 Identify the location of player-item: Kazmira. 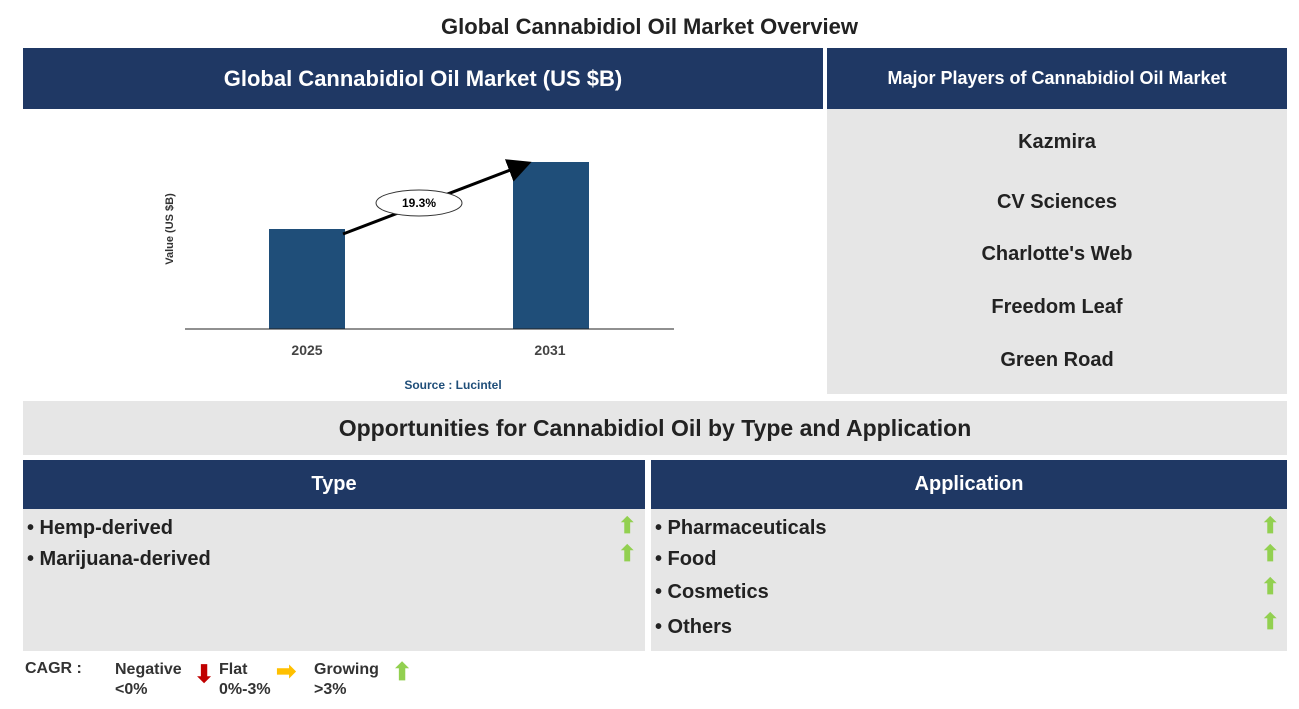
(1057, 142).